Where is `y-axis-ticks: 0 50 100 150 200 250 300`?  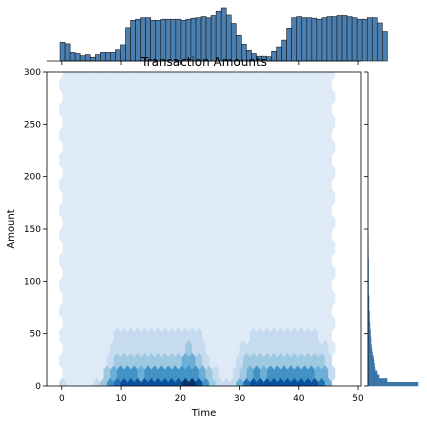
y-axis-ticks: 0 50 100 150 200 250 300 is located at coordinates (35, 230).